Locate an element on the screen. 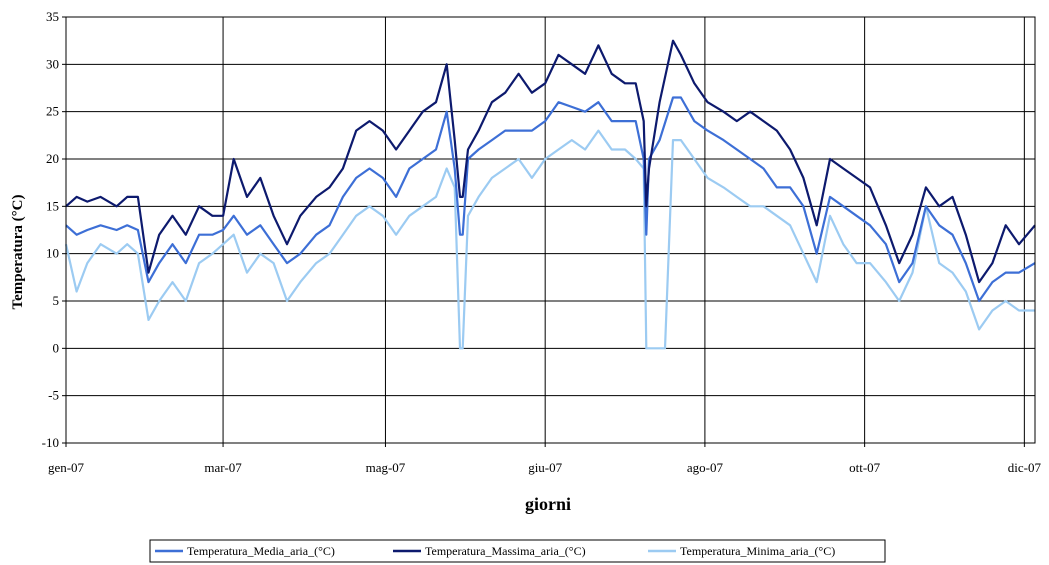 This screenshot has width=1049, height=565. y-tick-label: 25 is located at coordinates (52, 111).